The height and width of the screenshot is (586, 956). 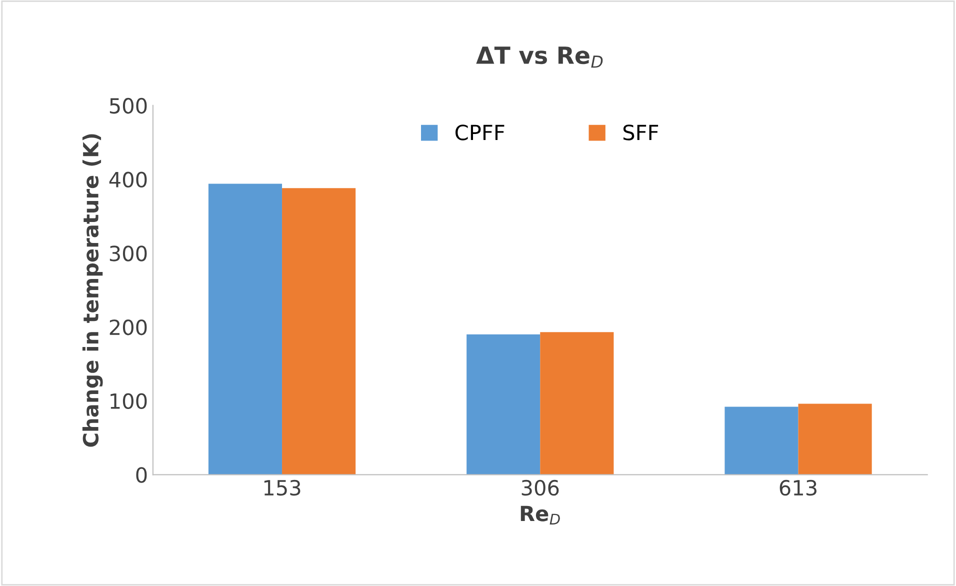 What do you see at coordinates (141, 475) in the screenshot?
I see `y-tick-label: 0` at bounding box center [141, 475].